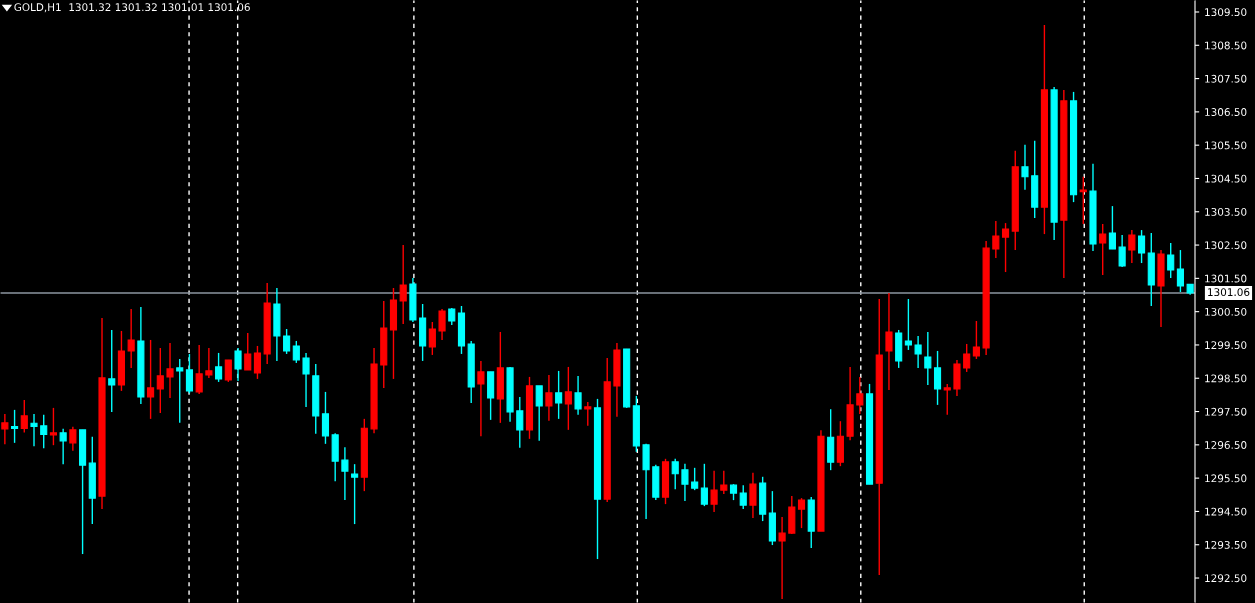  I want to click on y-tick-label: 1303.50, so click(1226, 211).